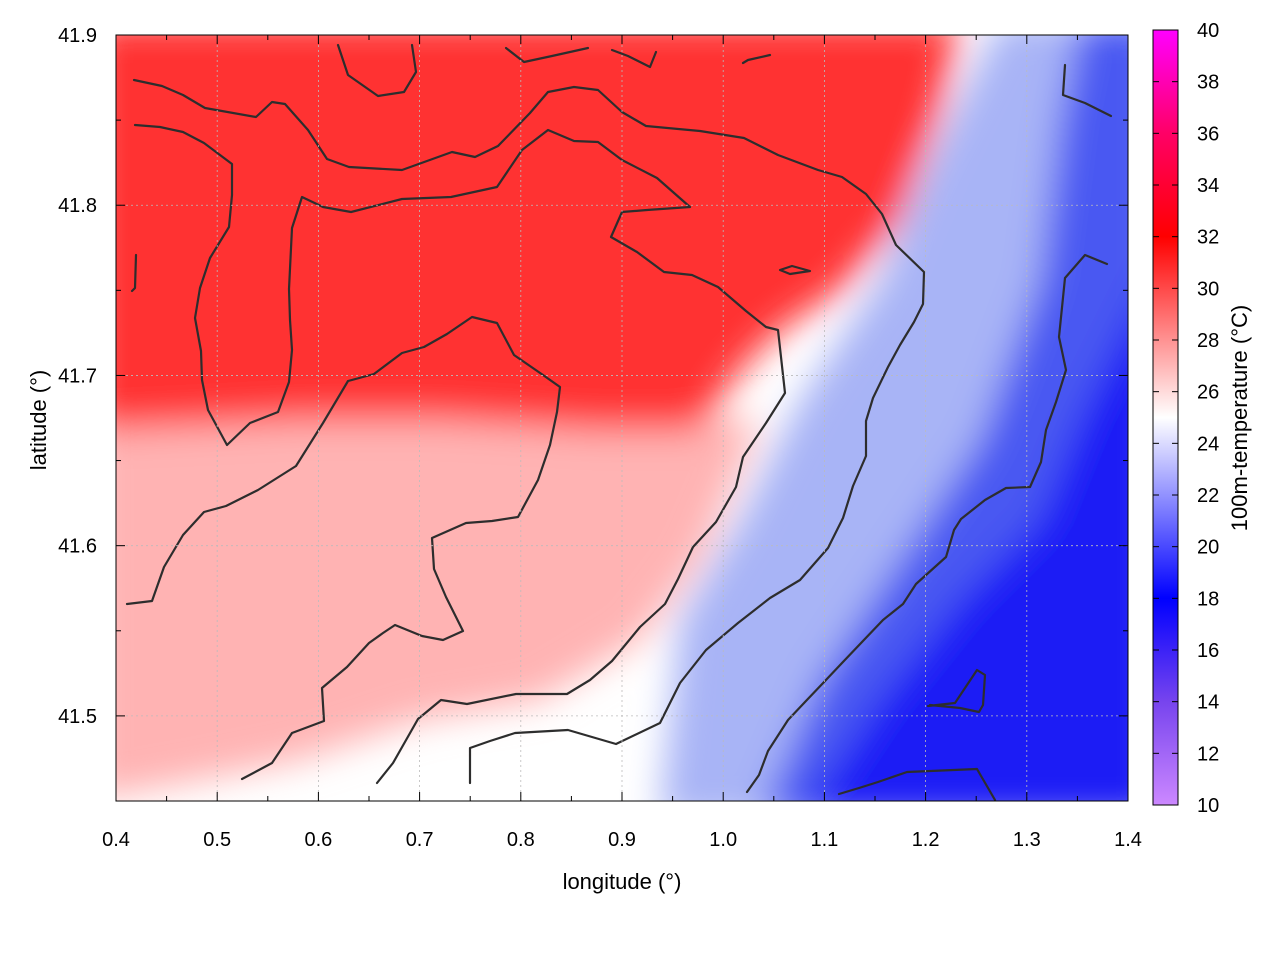 The height and width of the screenshot is (960, 1280). What do you see at coordinates (77, 717) in the screenshot?
I see `y-tick-label: 41.5` at bounding box center [77, 717].